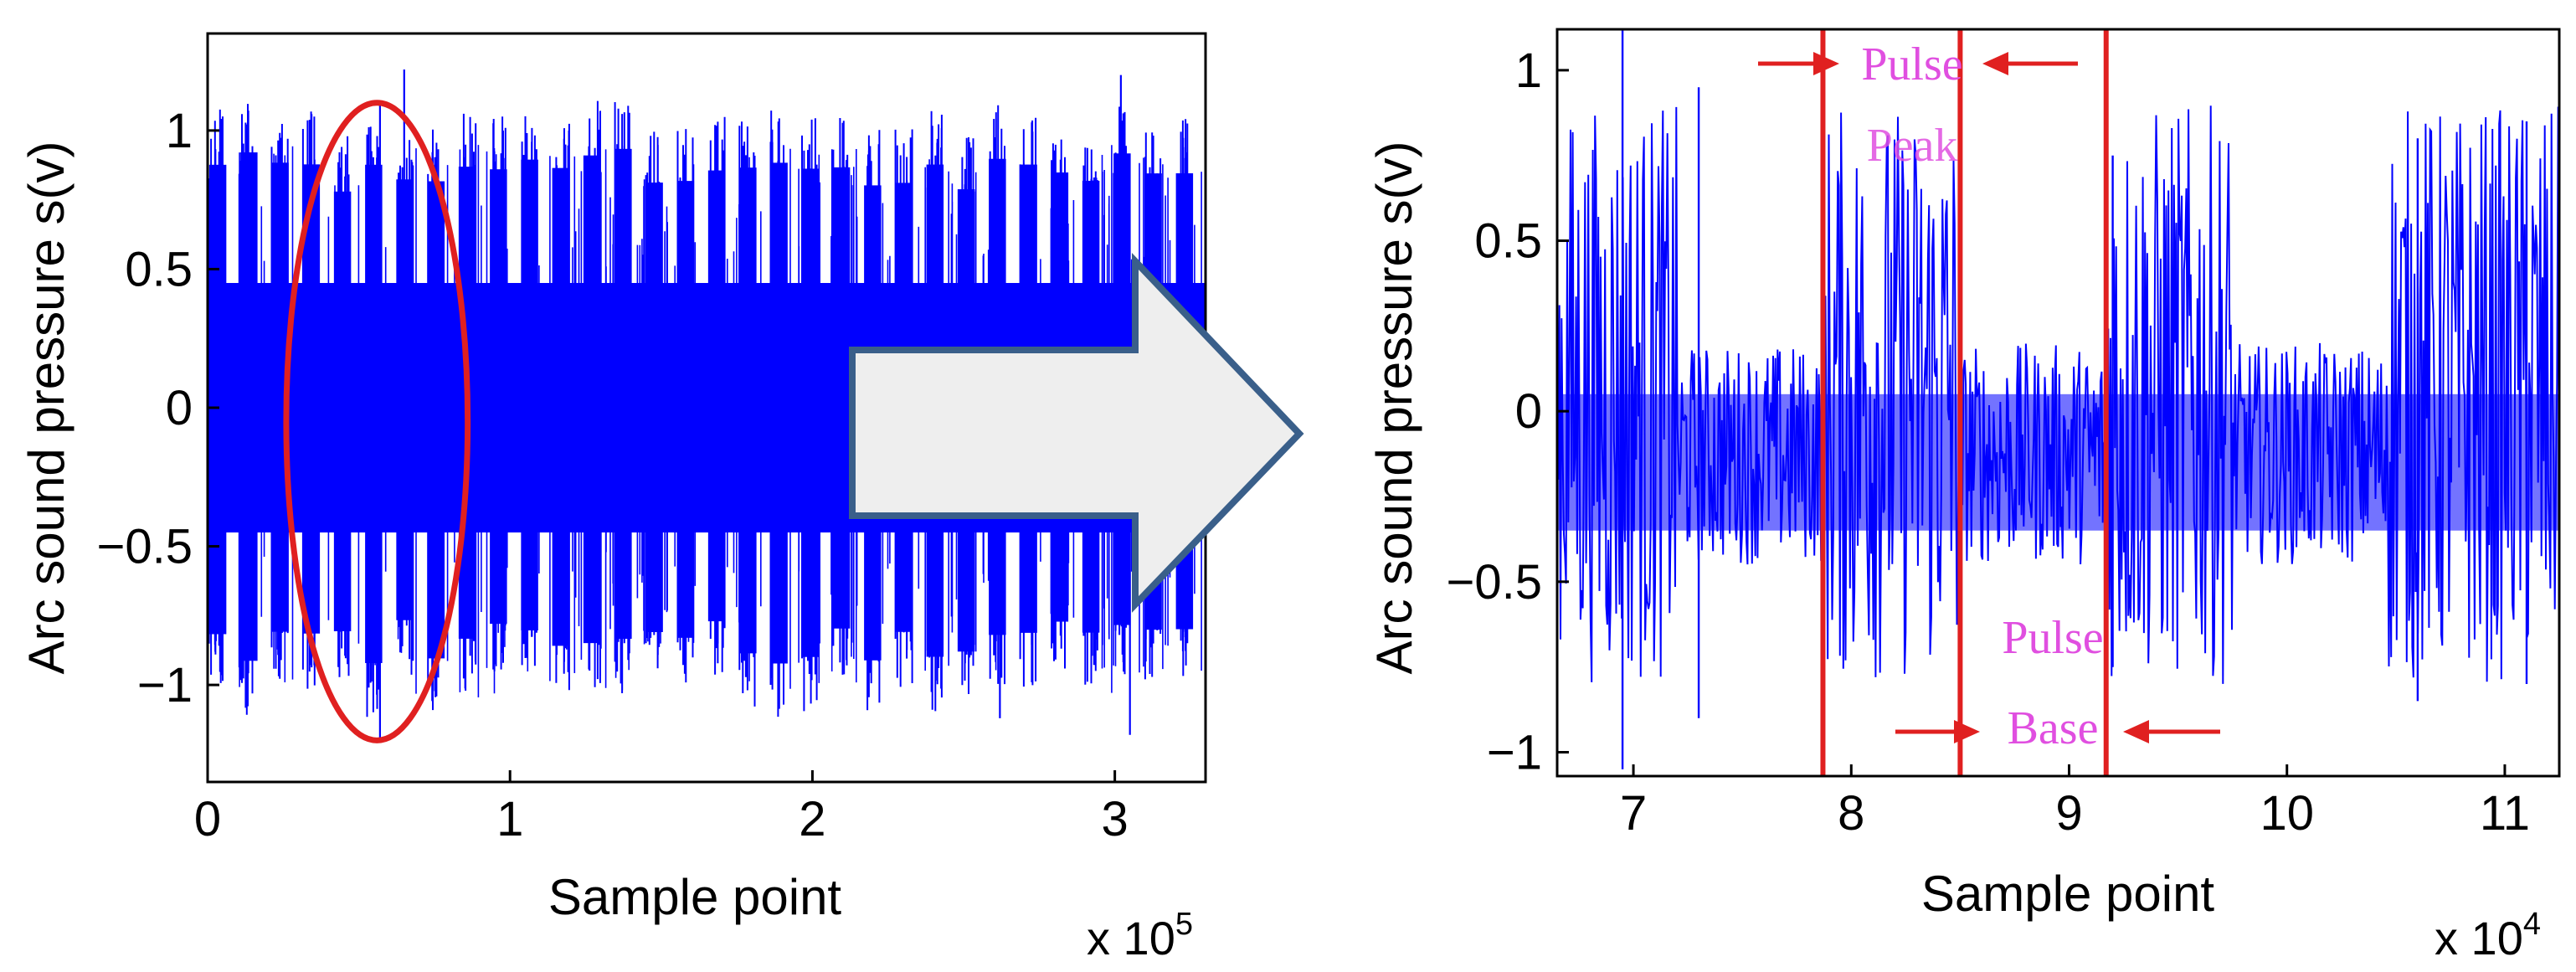  I want to click on right-ytick-label: 0, so click(1529, 411).